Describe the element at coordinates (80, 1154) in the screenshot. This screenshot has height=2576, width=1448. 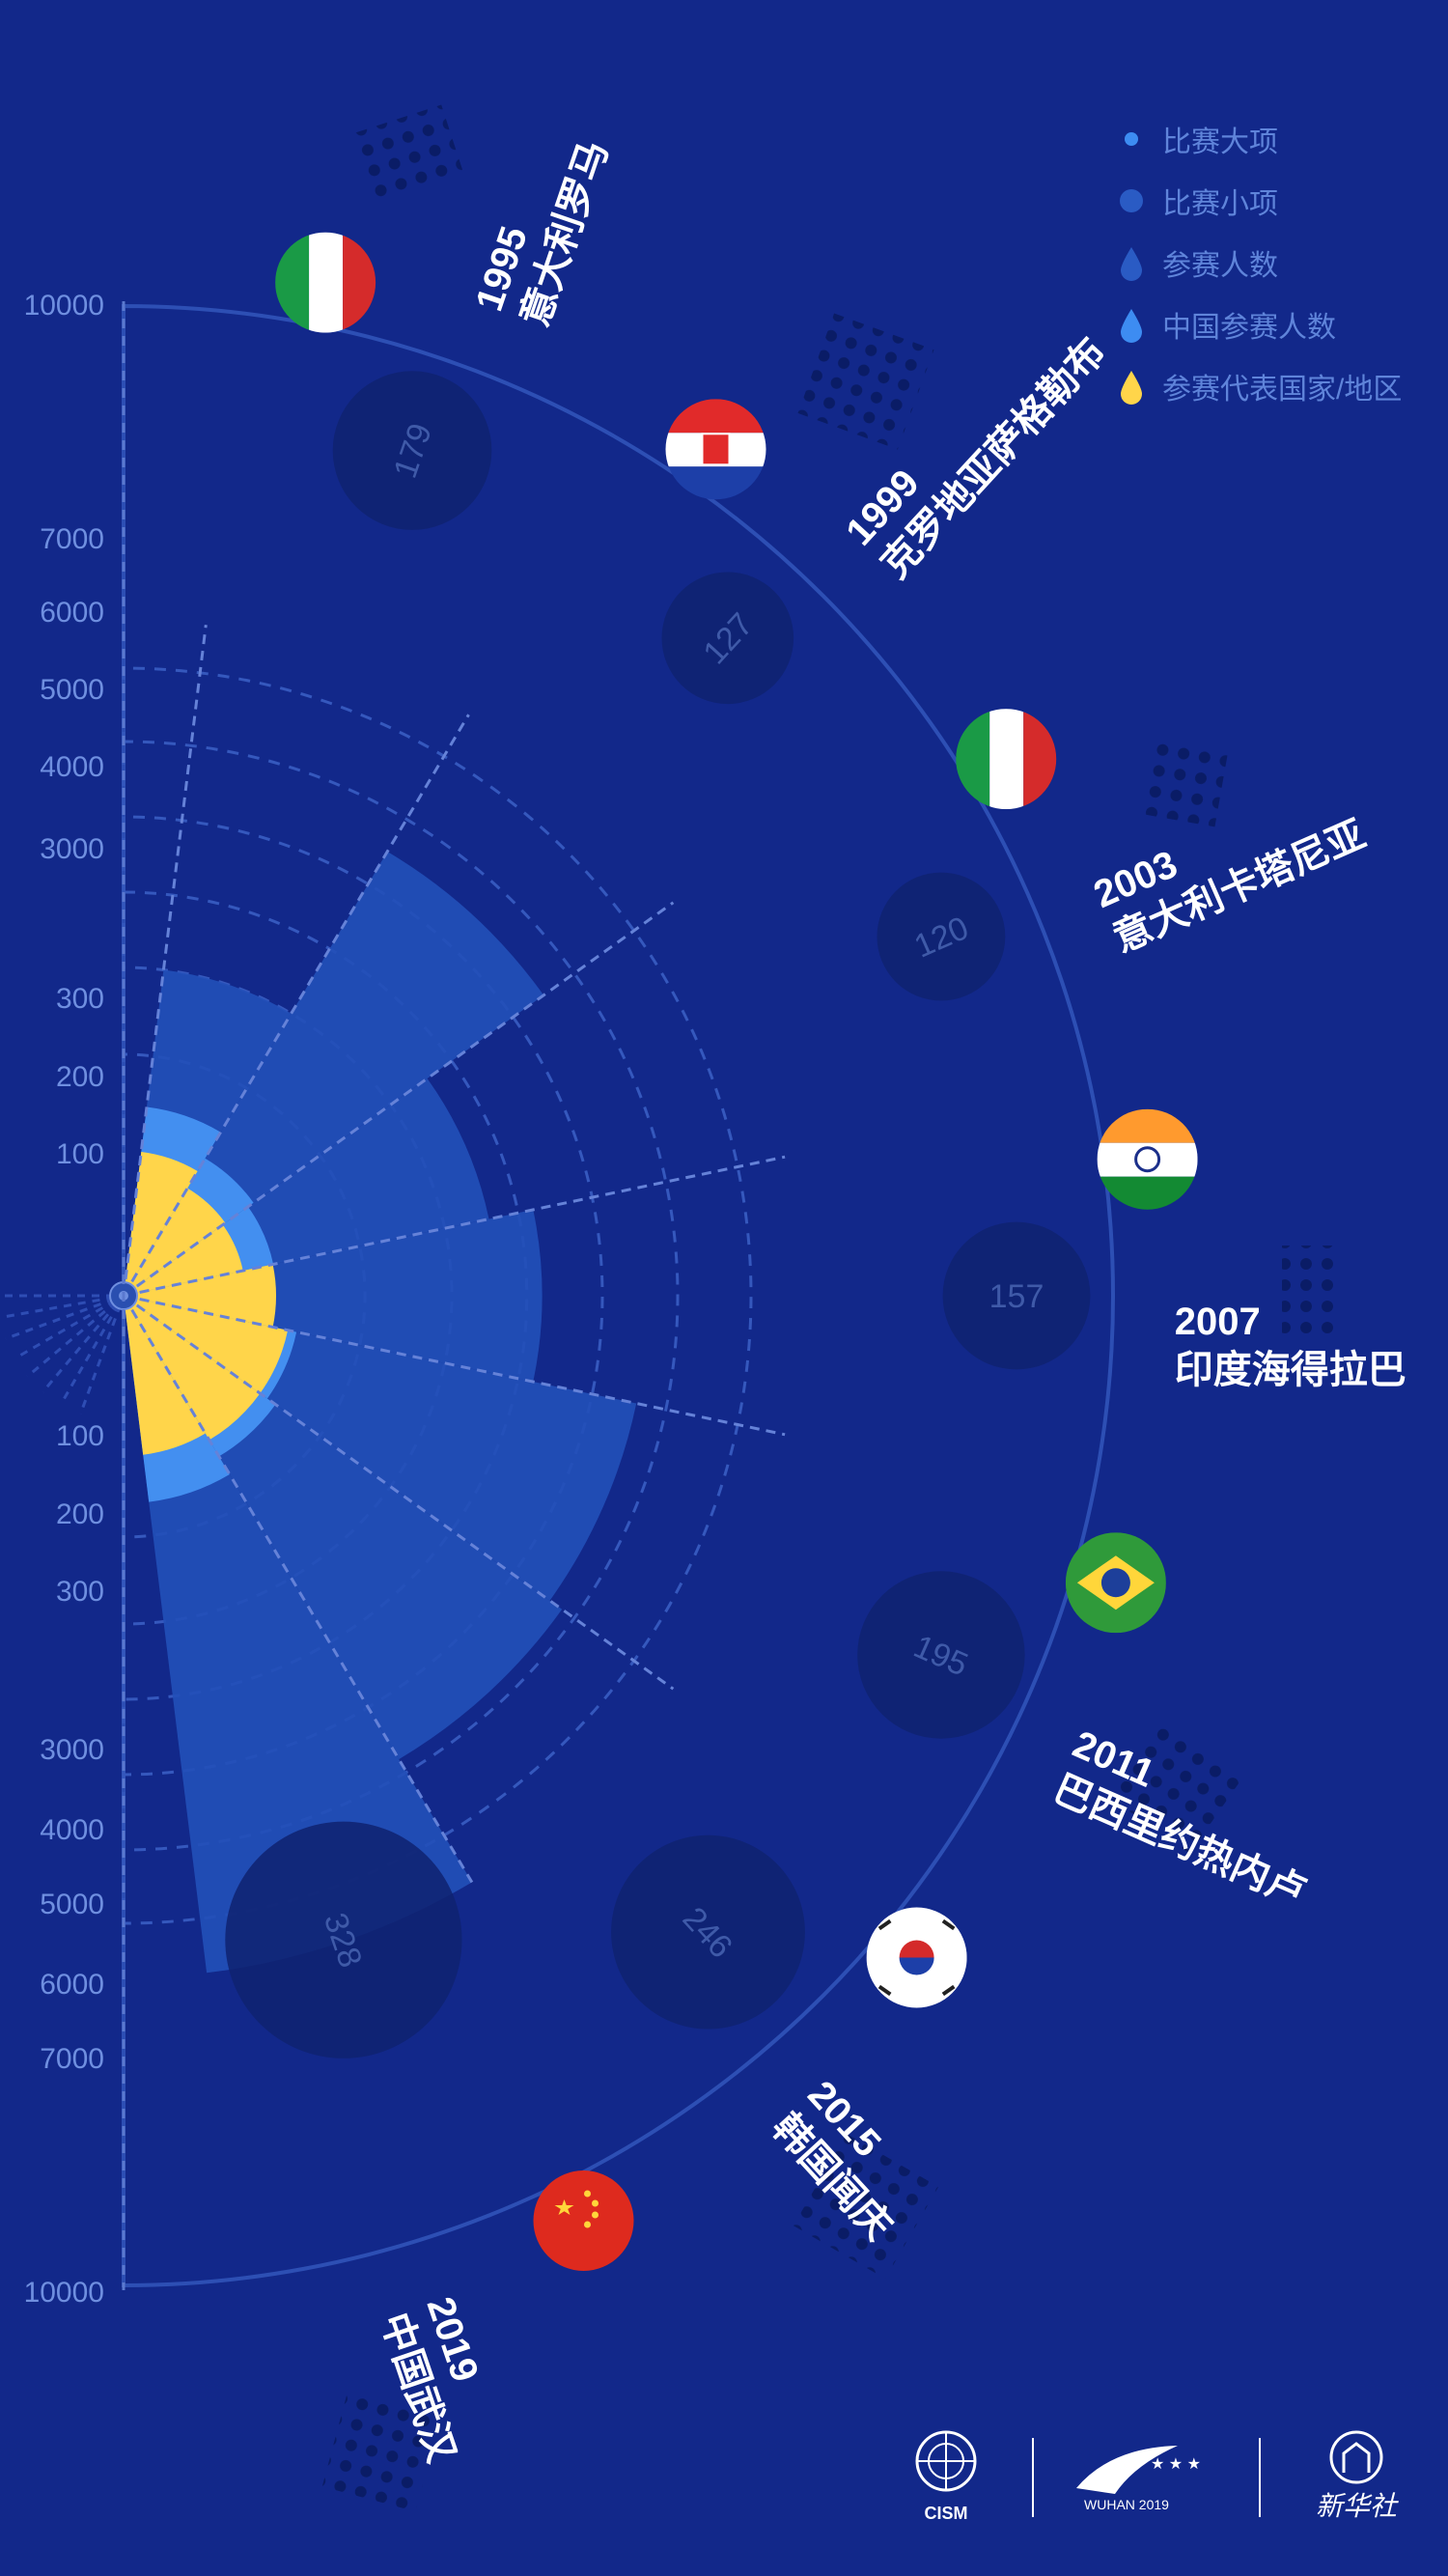
I see `tick-top: 100` at that location.